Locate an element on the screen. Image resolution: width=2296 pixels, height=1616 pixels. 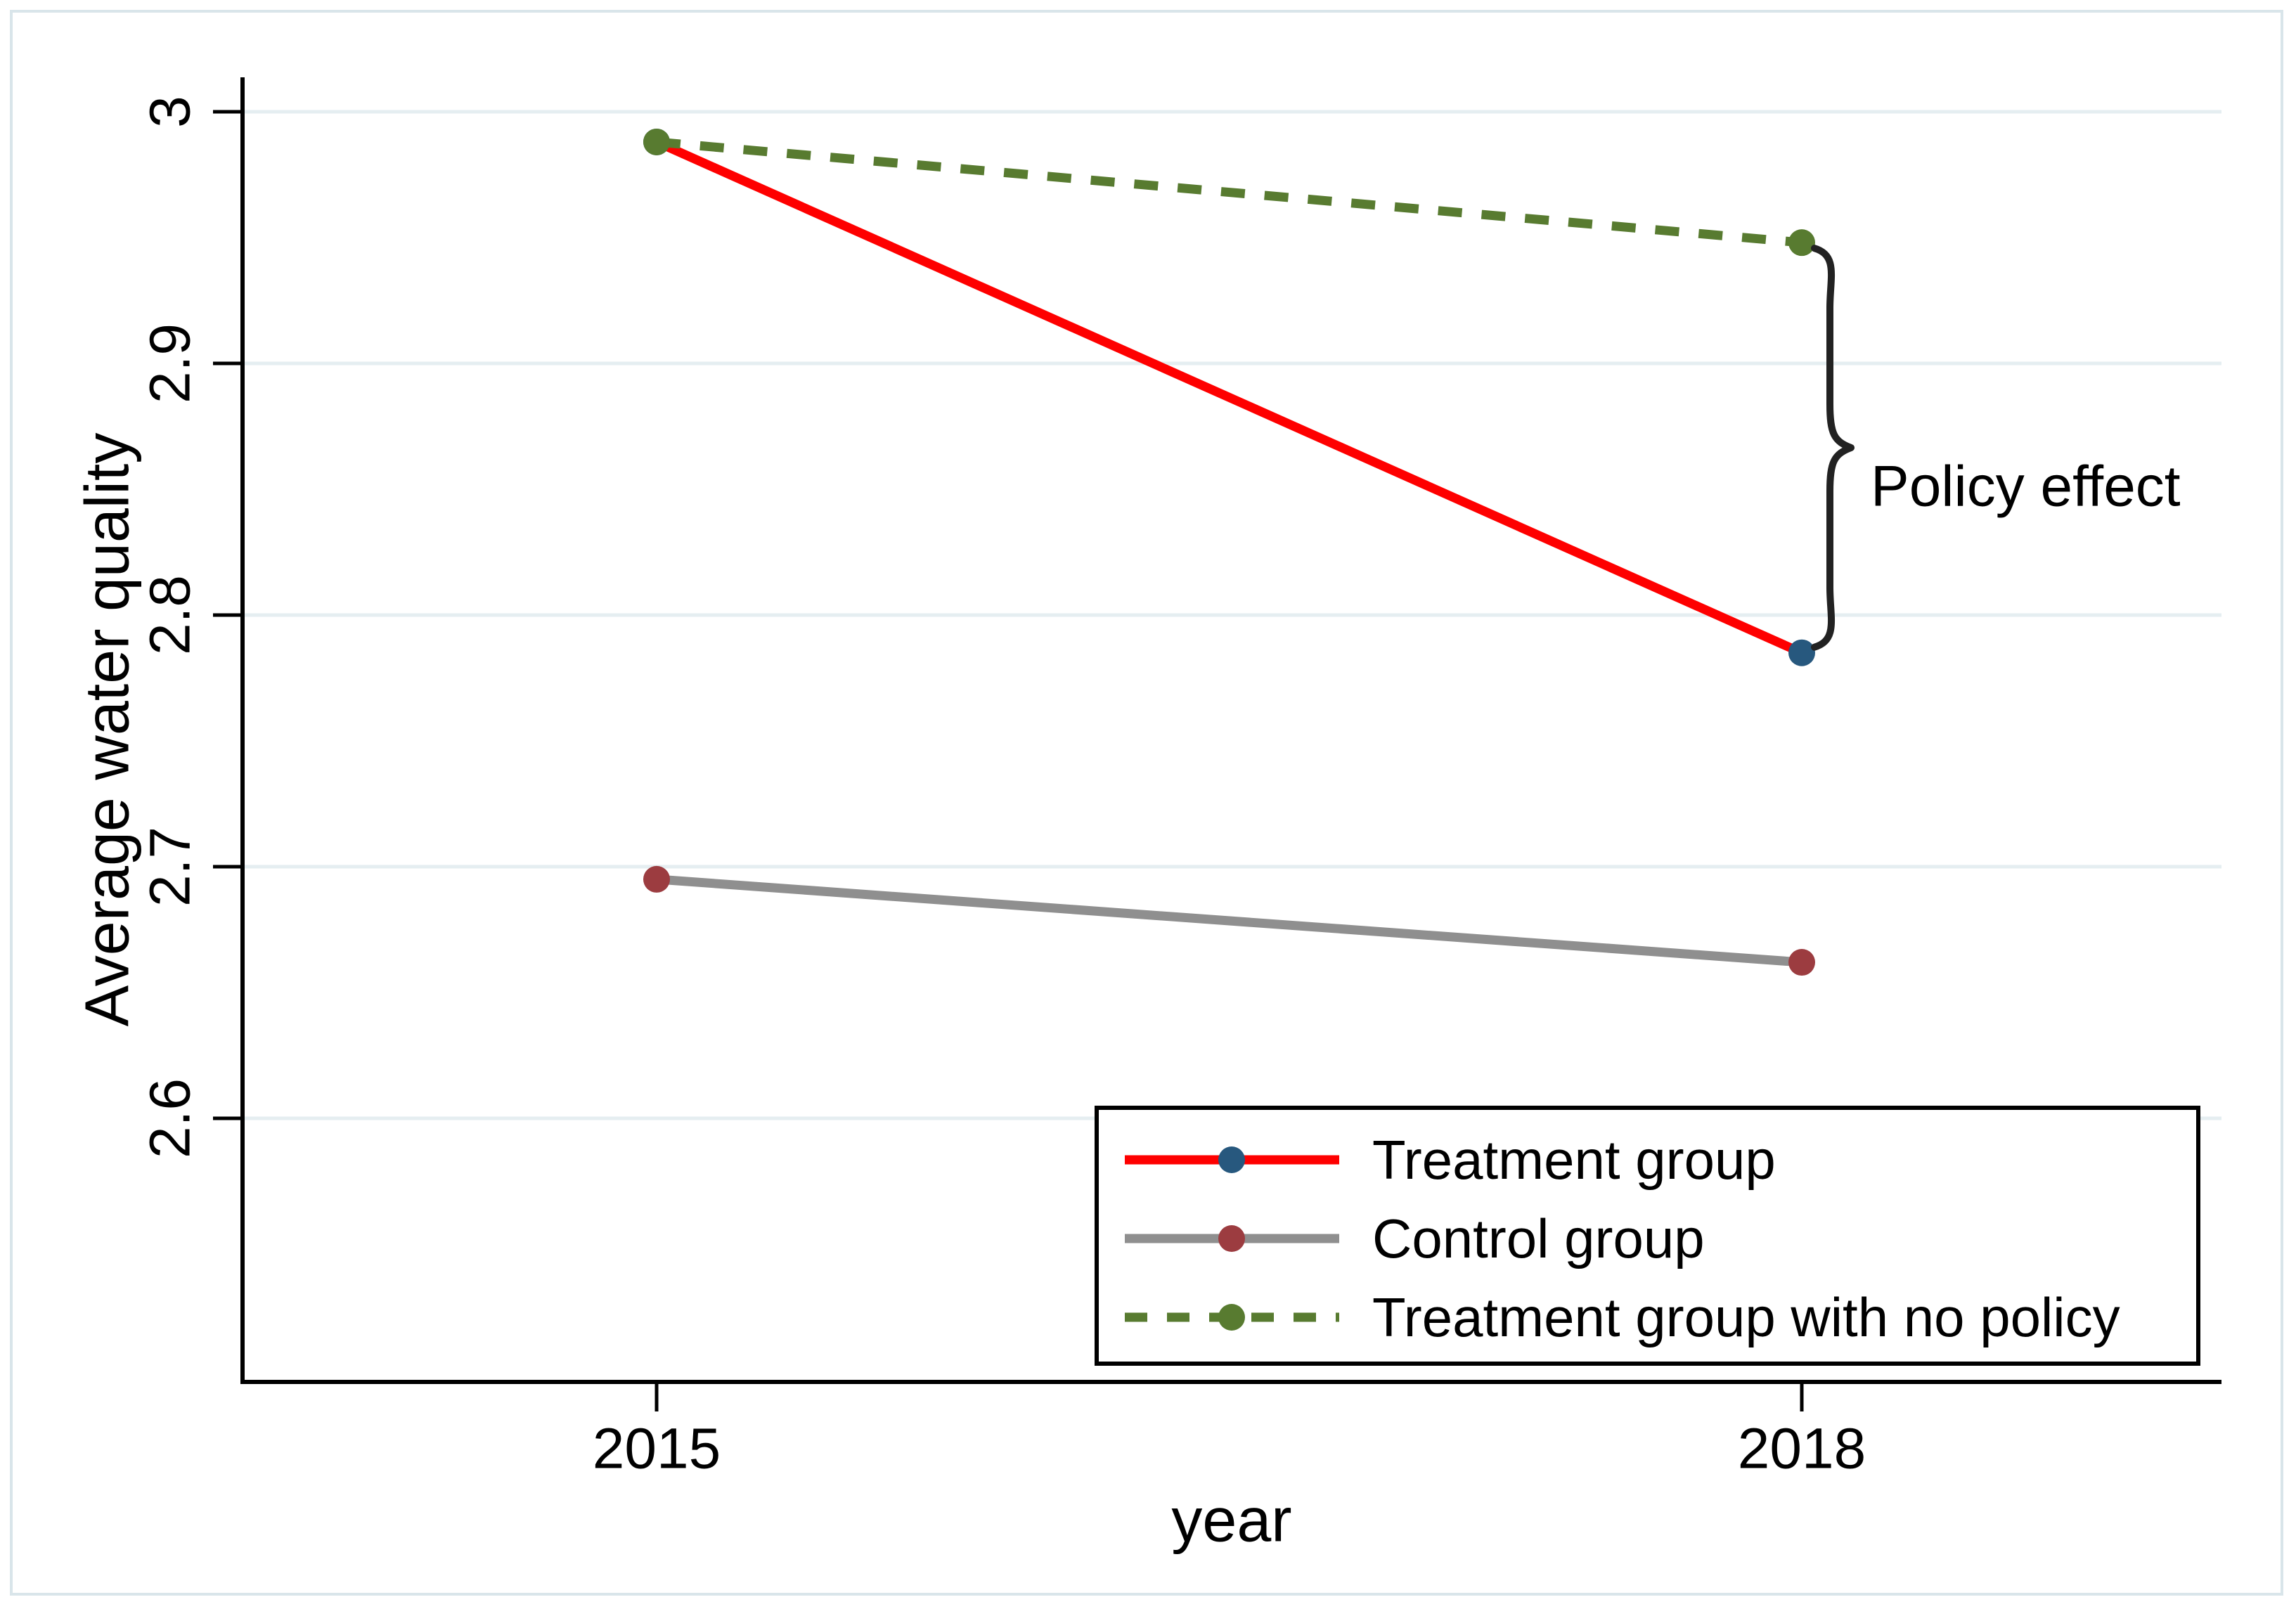
x-axis-title: year is located at coordinates (1231, 1520).